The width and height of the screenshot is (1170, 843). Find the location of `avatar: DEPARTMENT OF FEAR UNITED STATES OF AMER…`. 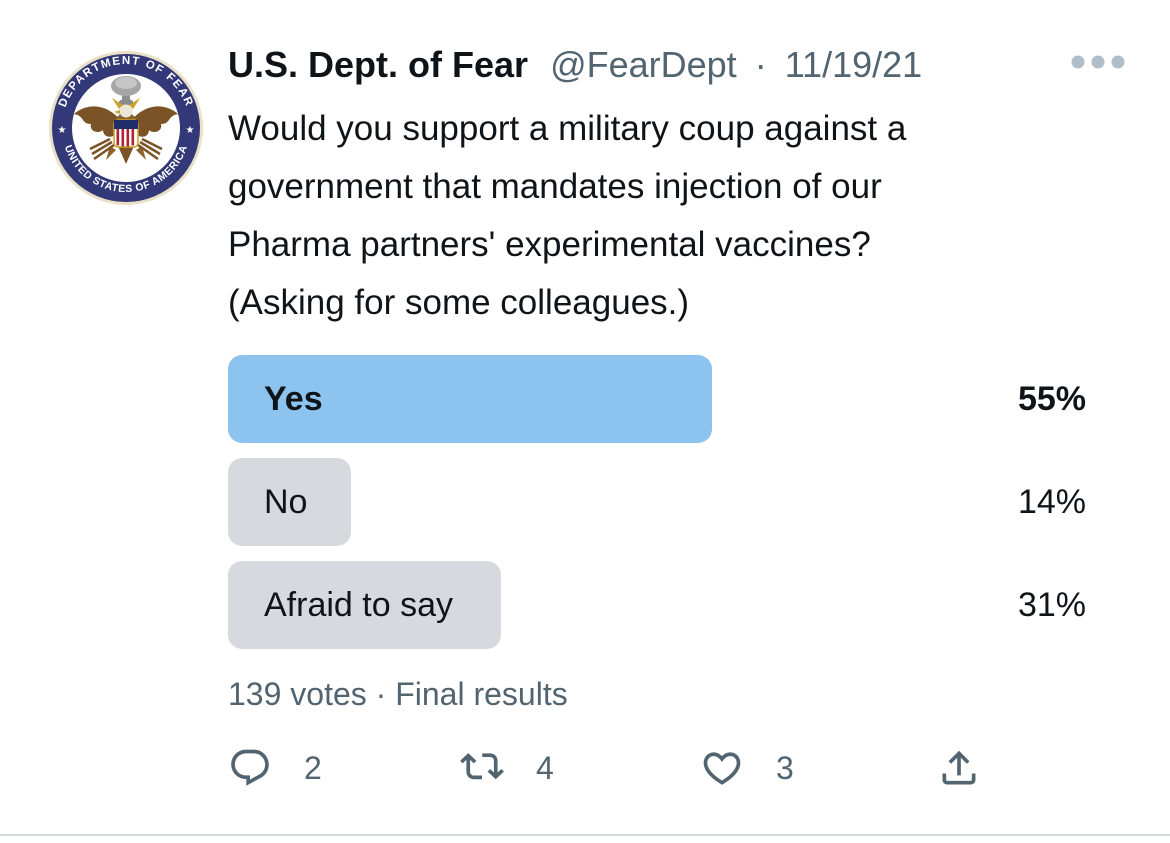

avatar: DEPARTMENT OF FEAR UNITED STATES OF AMER… is located at coordinates (126, 128).